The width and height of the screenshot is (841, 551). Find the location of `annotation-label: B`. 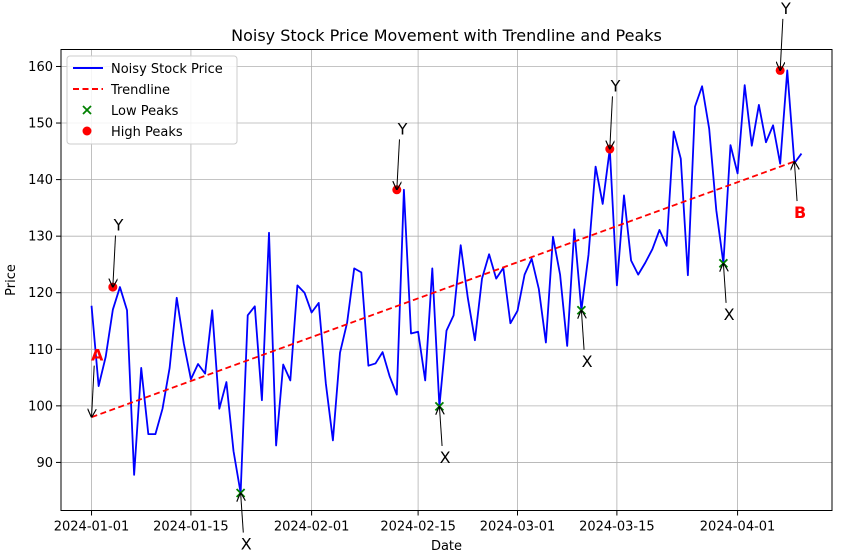

annotation-label: B is located at coordinates (800, 212).